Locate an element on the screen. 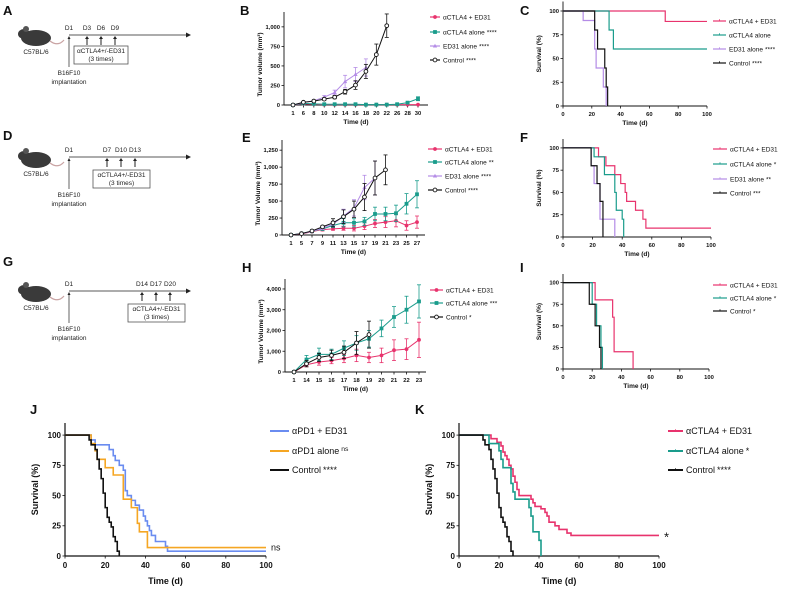 The image size is (786, 592). legend-item: Control *** is located at coordinates (737, 193).